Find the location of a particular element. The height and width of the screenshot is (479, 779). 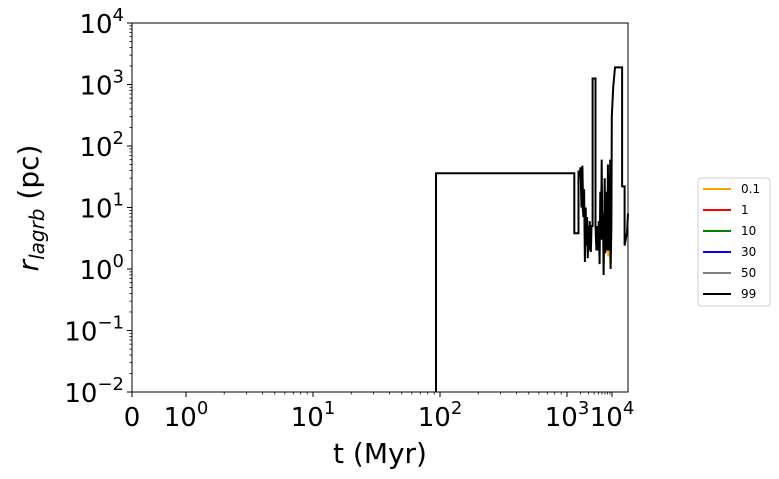

x-axis-label: t (Myr) is located at coordinates (380, 453).